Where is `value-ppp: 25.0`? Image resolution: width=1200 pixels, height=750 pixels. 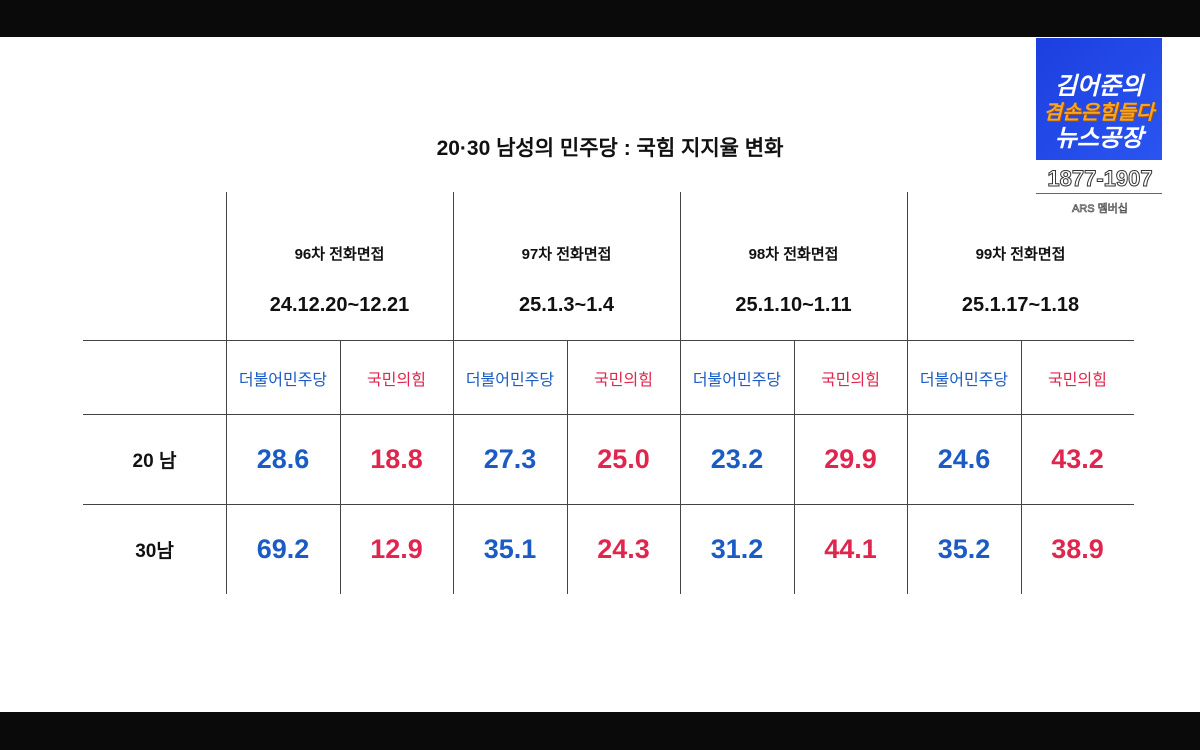
value-ppp: 25.0 is located at coordinates (623, 459).